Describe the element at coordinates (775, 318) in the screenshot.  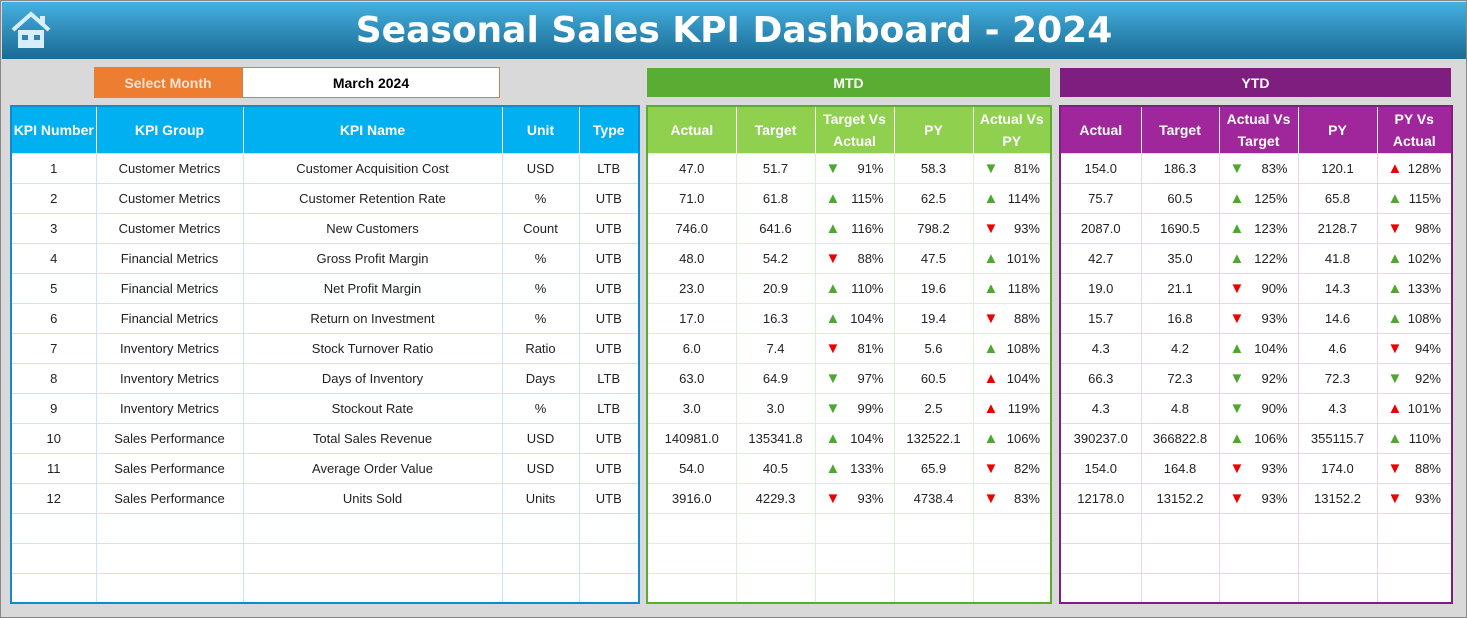
I see `mtd-target: 16.3` at that location.